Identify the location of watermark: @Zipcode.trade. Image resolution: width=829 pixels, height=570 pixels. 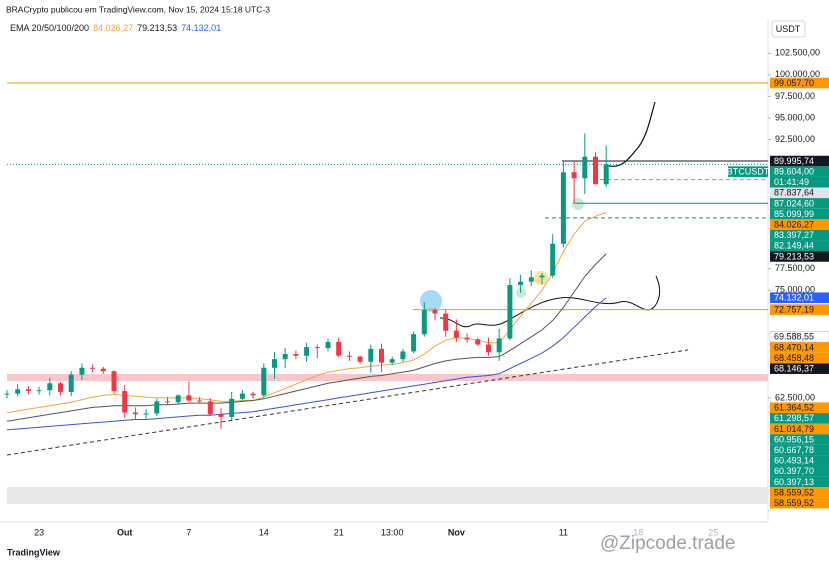
(667, 543).